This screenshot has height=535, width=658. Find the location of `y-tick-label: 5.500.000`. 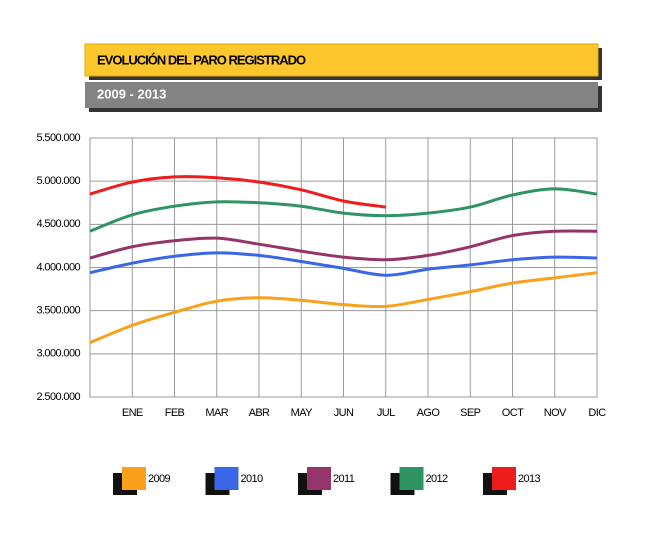

y-tick-label: 5.500.000 is located at coordinates (58, 138).